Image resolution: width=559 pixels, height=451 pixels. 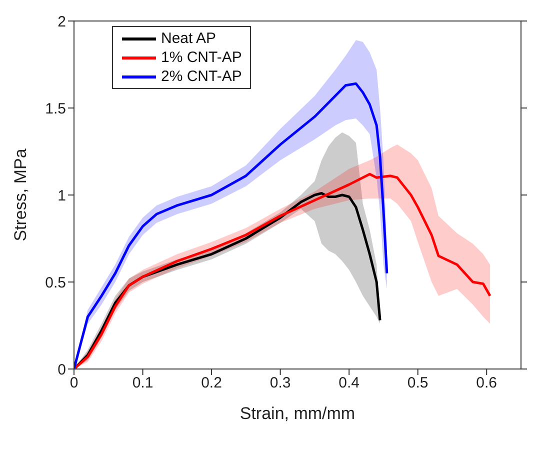 I want to click on x-tick-label: 0.3, so click(x=280, y=383).